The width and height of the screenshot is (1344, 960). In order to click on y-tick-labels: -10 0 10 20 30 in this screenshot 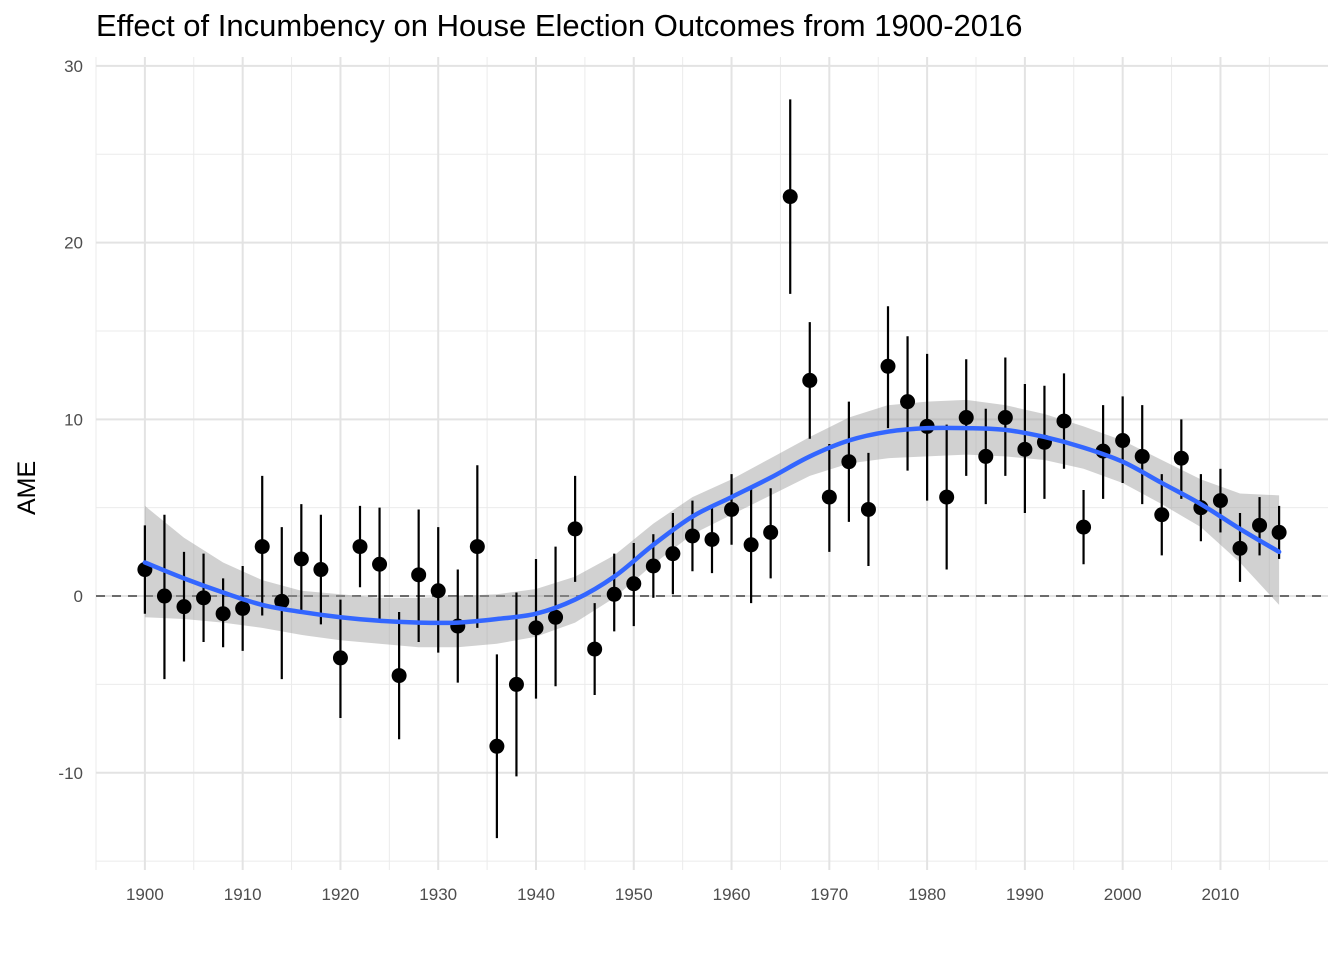, I will do `click(70, 420)`.